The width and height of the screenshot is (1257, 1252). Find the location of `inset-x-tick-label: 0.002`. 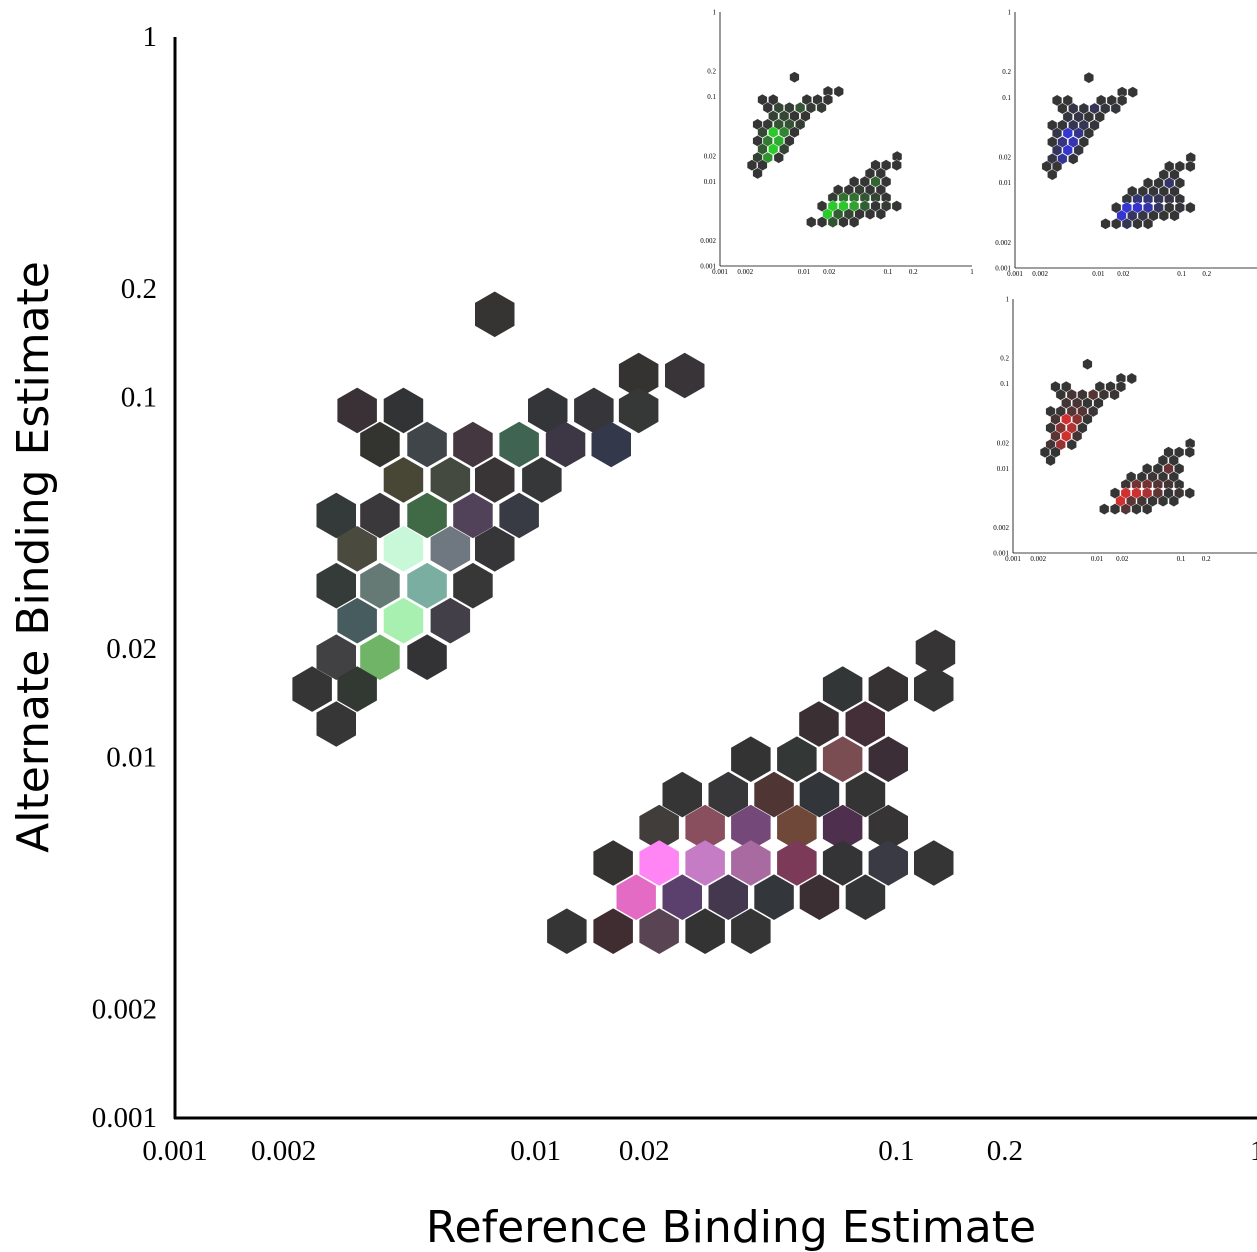

inset-x-tick-label: 0.002 is located at coordinates (745, 272).